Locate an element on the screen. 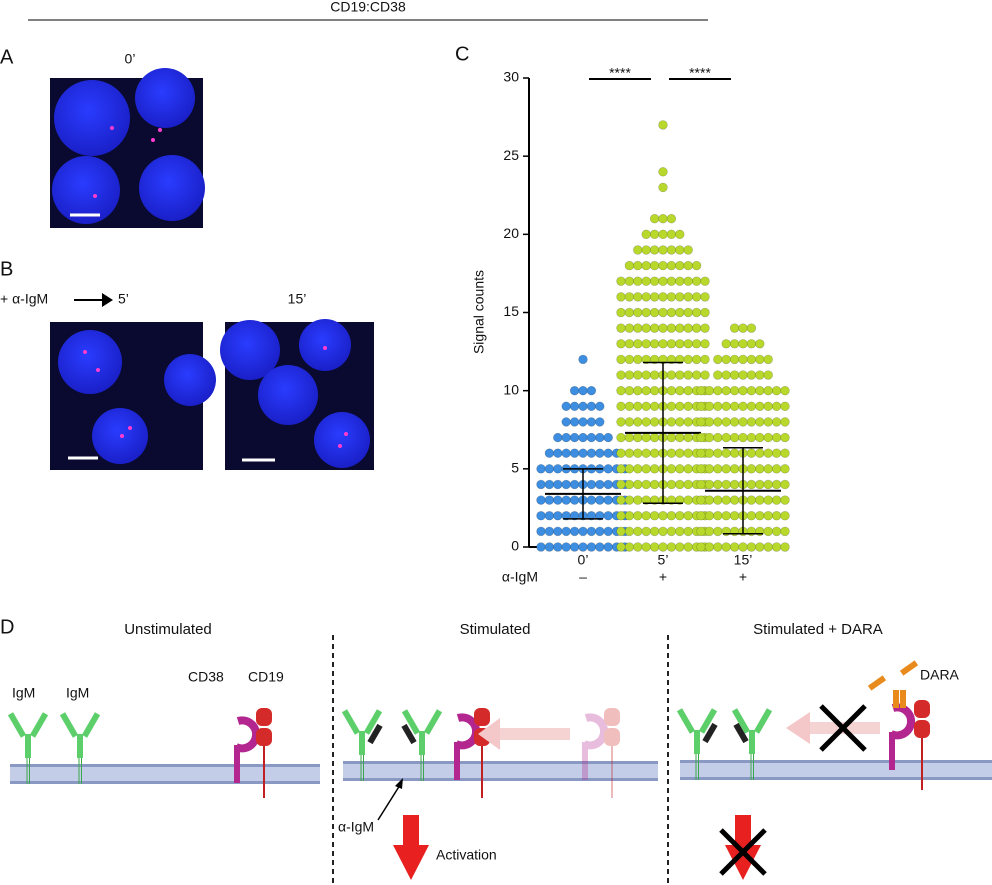 The image size is (992, 885). y-tick-label: 0 is located at coordinates (515, 546).